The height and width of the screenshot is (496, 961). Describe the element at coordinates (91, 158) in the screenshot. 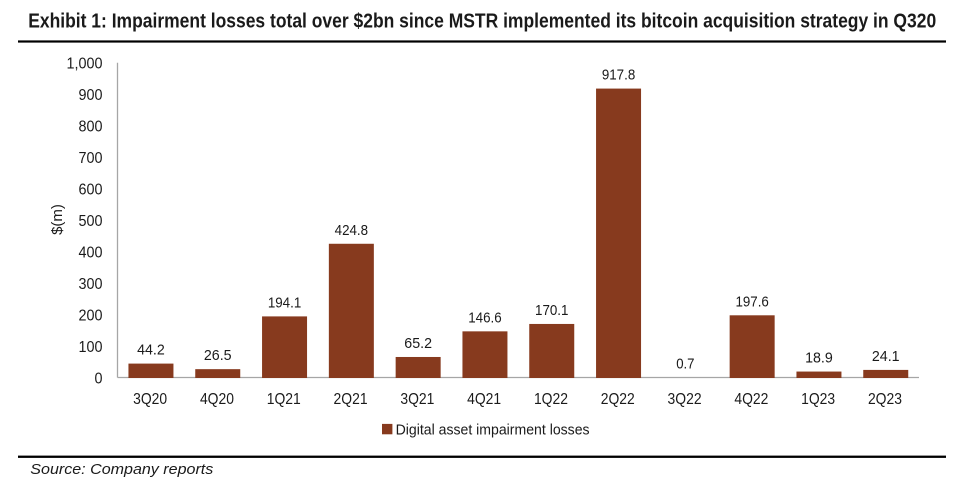

I see `svg-text: 700` at that location.